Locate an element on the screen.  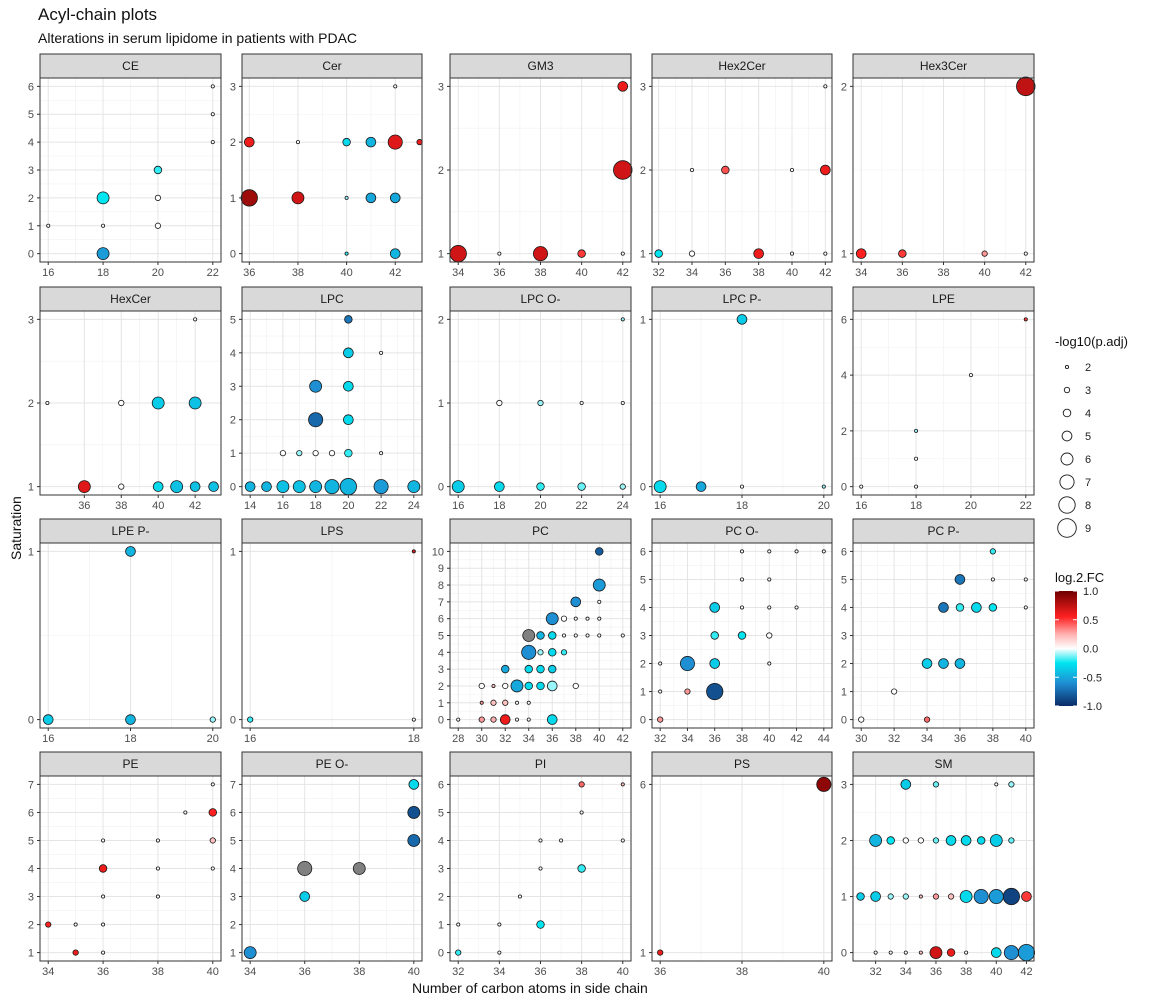
x-tick-label: 16 is located at coordinates (861, 506).